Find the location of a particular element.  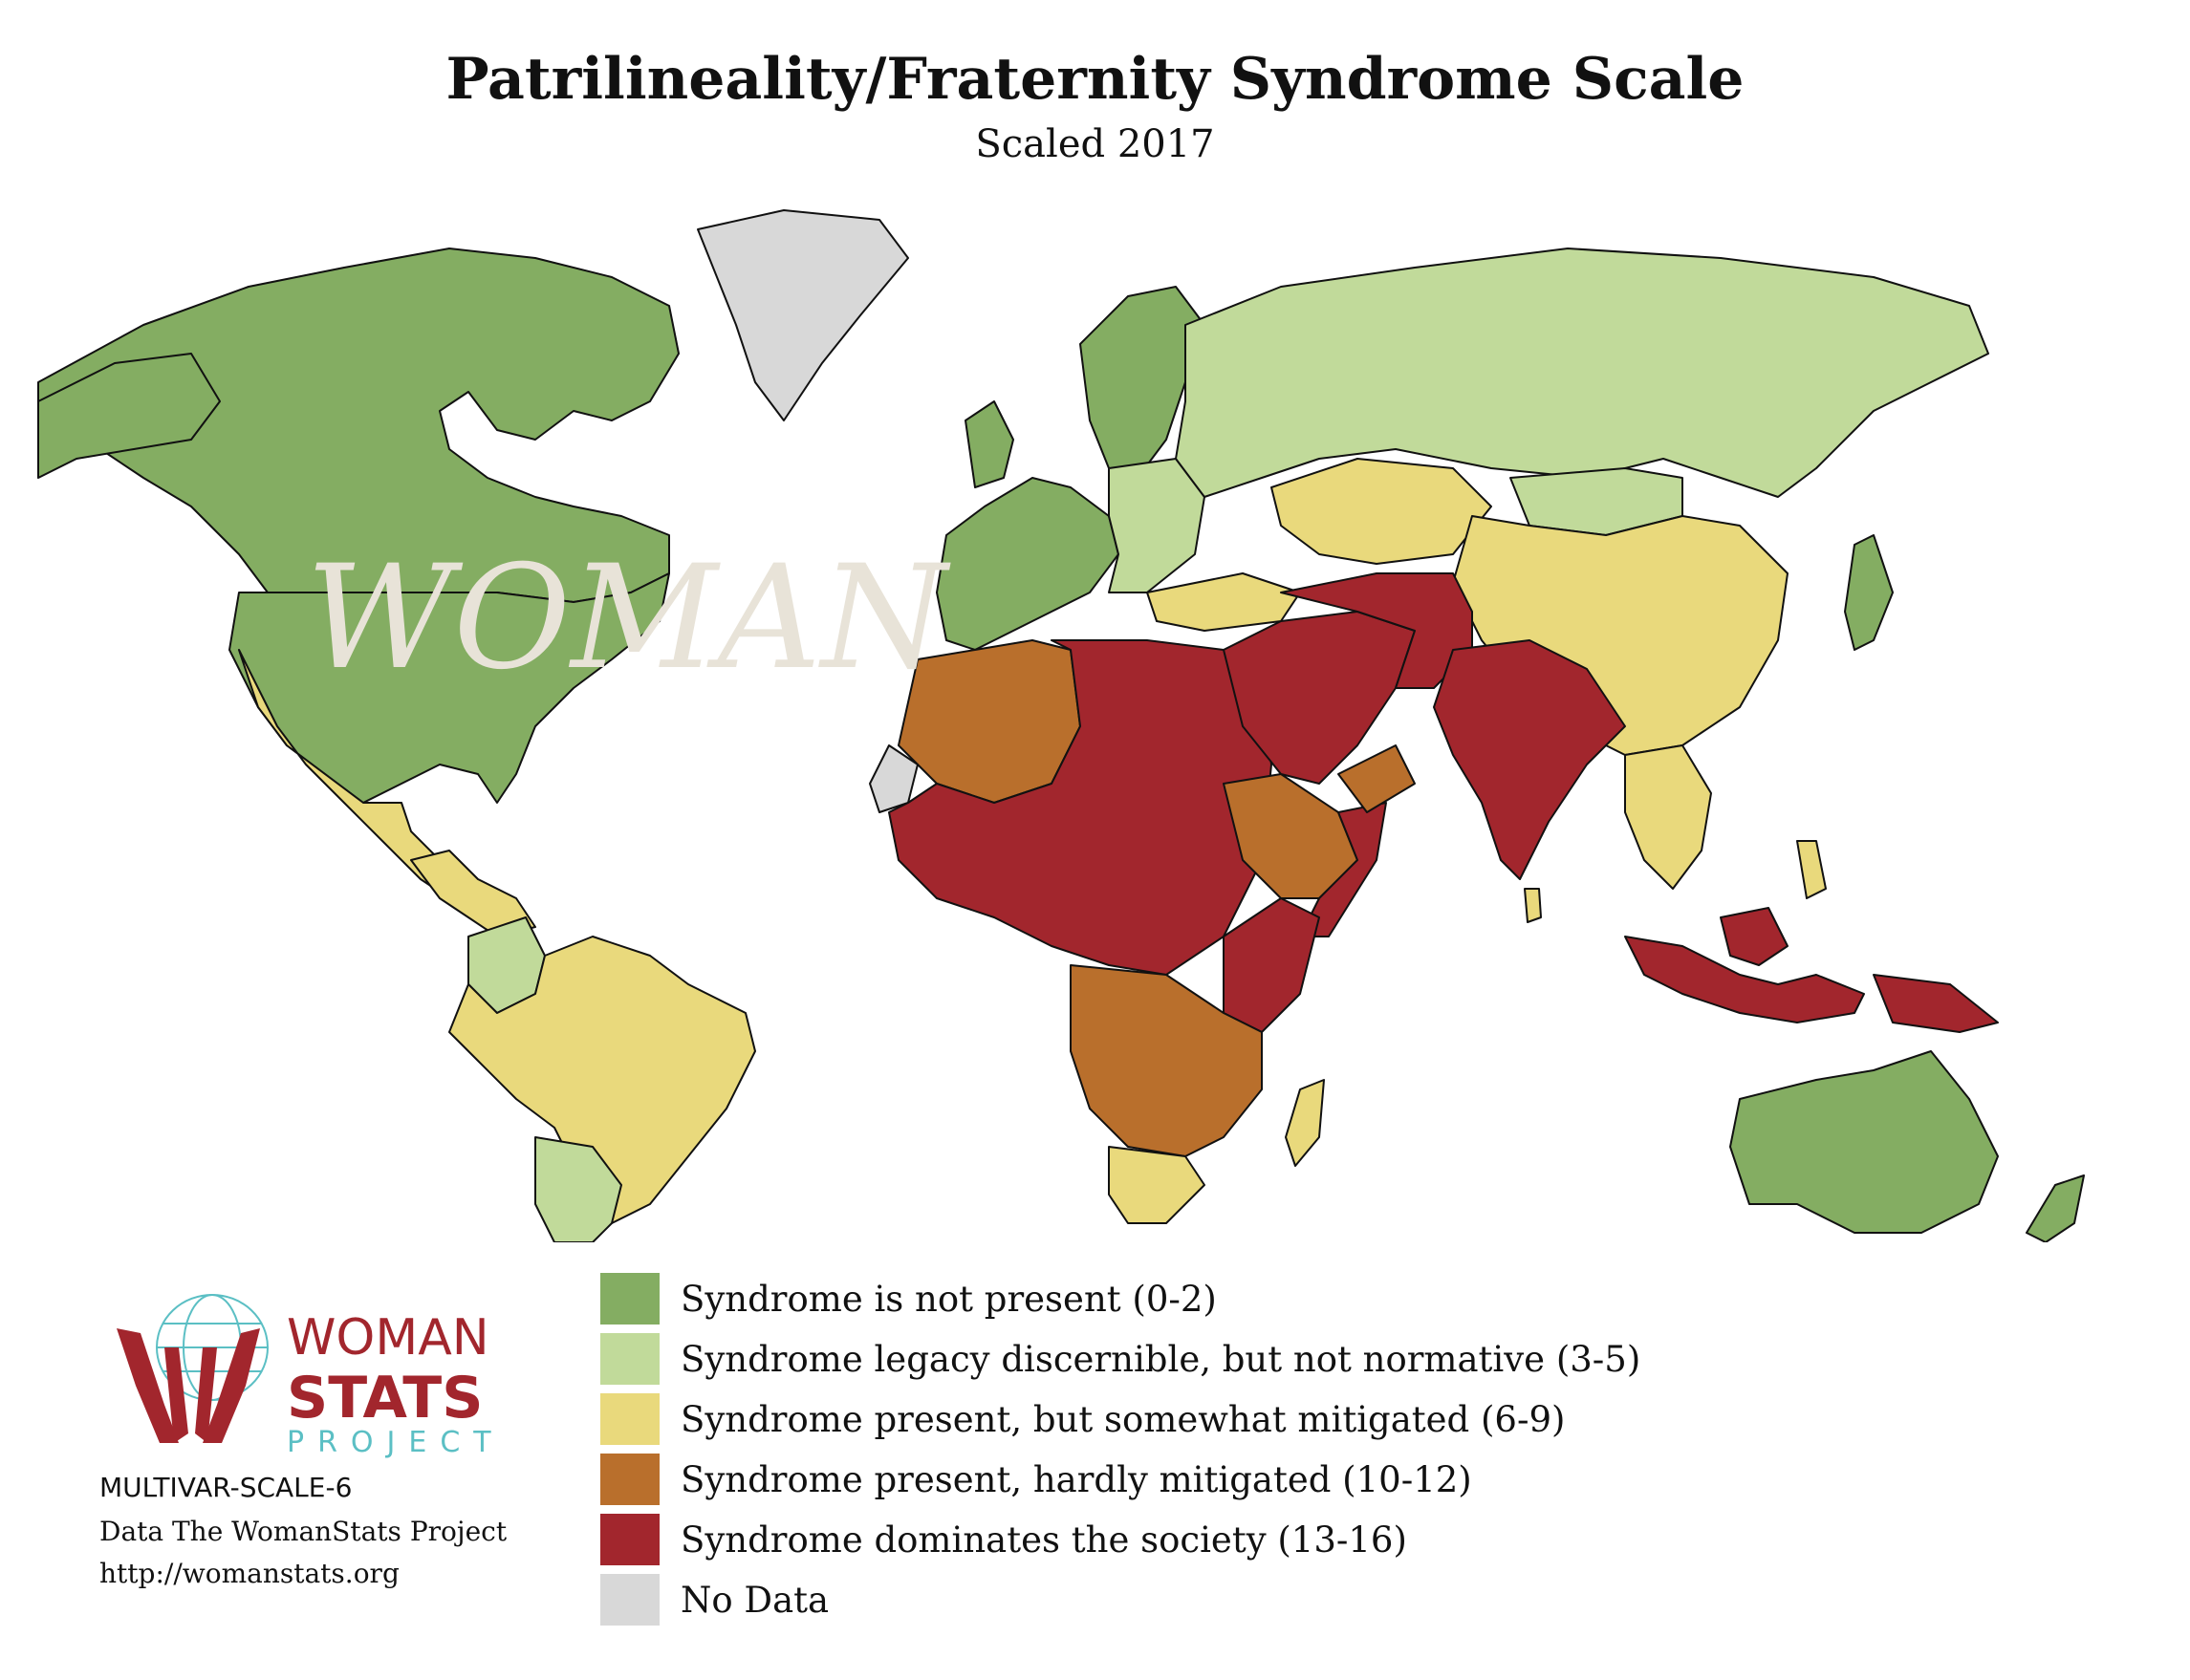

legend-label: No Data is located at coordinates (755, 1600).